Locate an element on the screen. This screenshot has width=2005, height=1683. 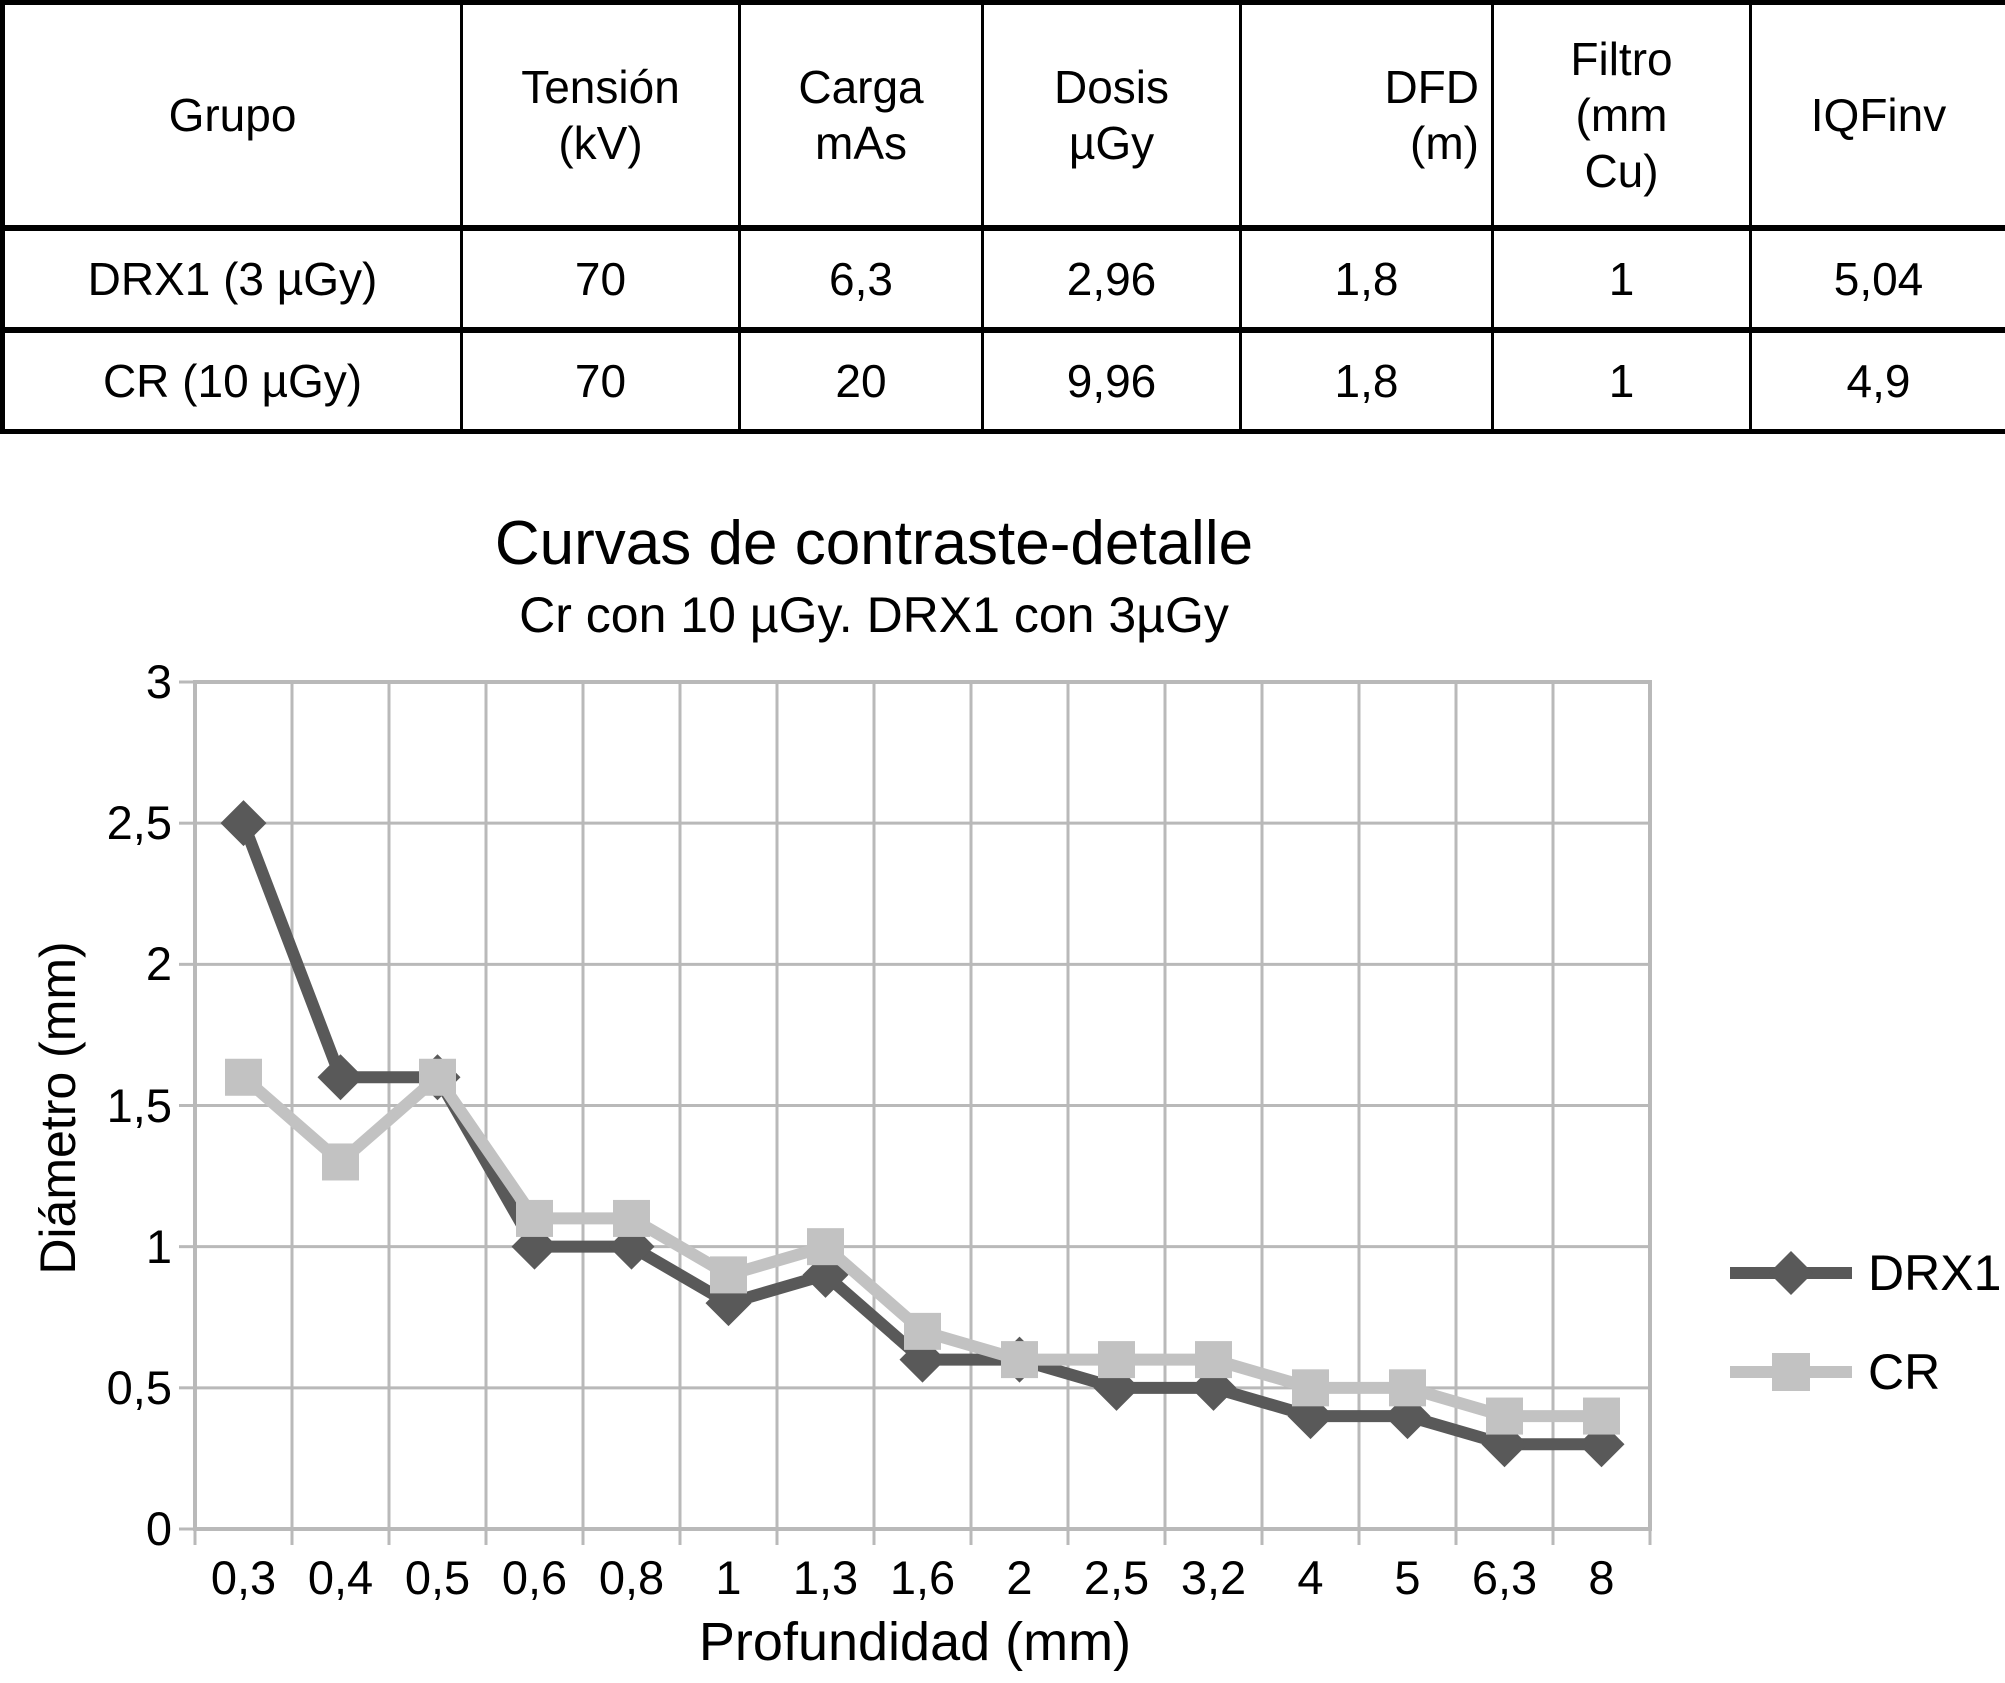
col-header-dosis: Dosis µGy is located at coordinates (1111, 116).